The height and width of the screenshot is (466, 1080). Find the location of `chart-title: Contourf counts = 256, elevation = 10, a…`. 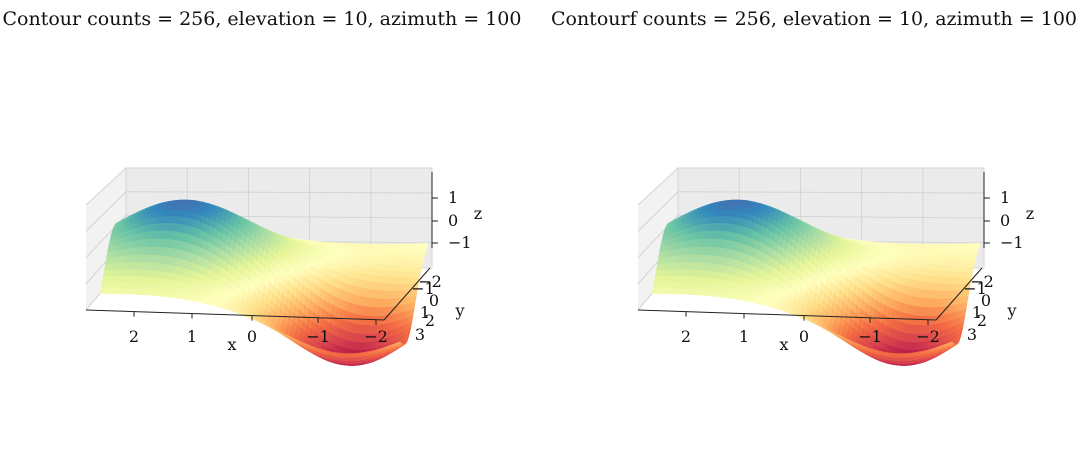

chart-title: Contourf counts = 256, elevation = 10, a… is located at coordinates (814, 19).